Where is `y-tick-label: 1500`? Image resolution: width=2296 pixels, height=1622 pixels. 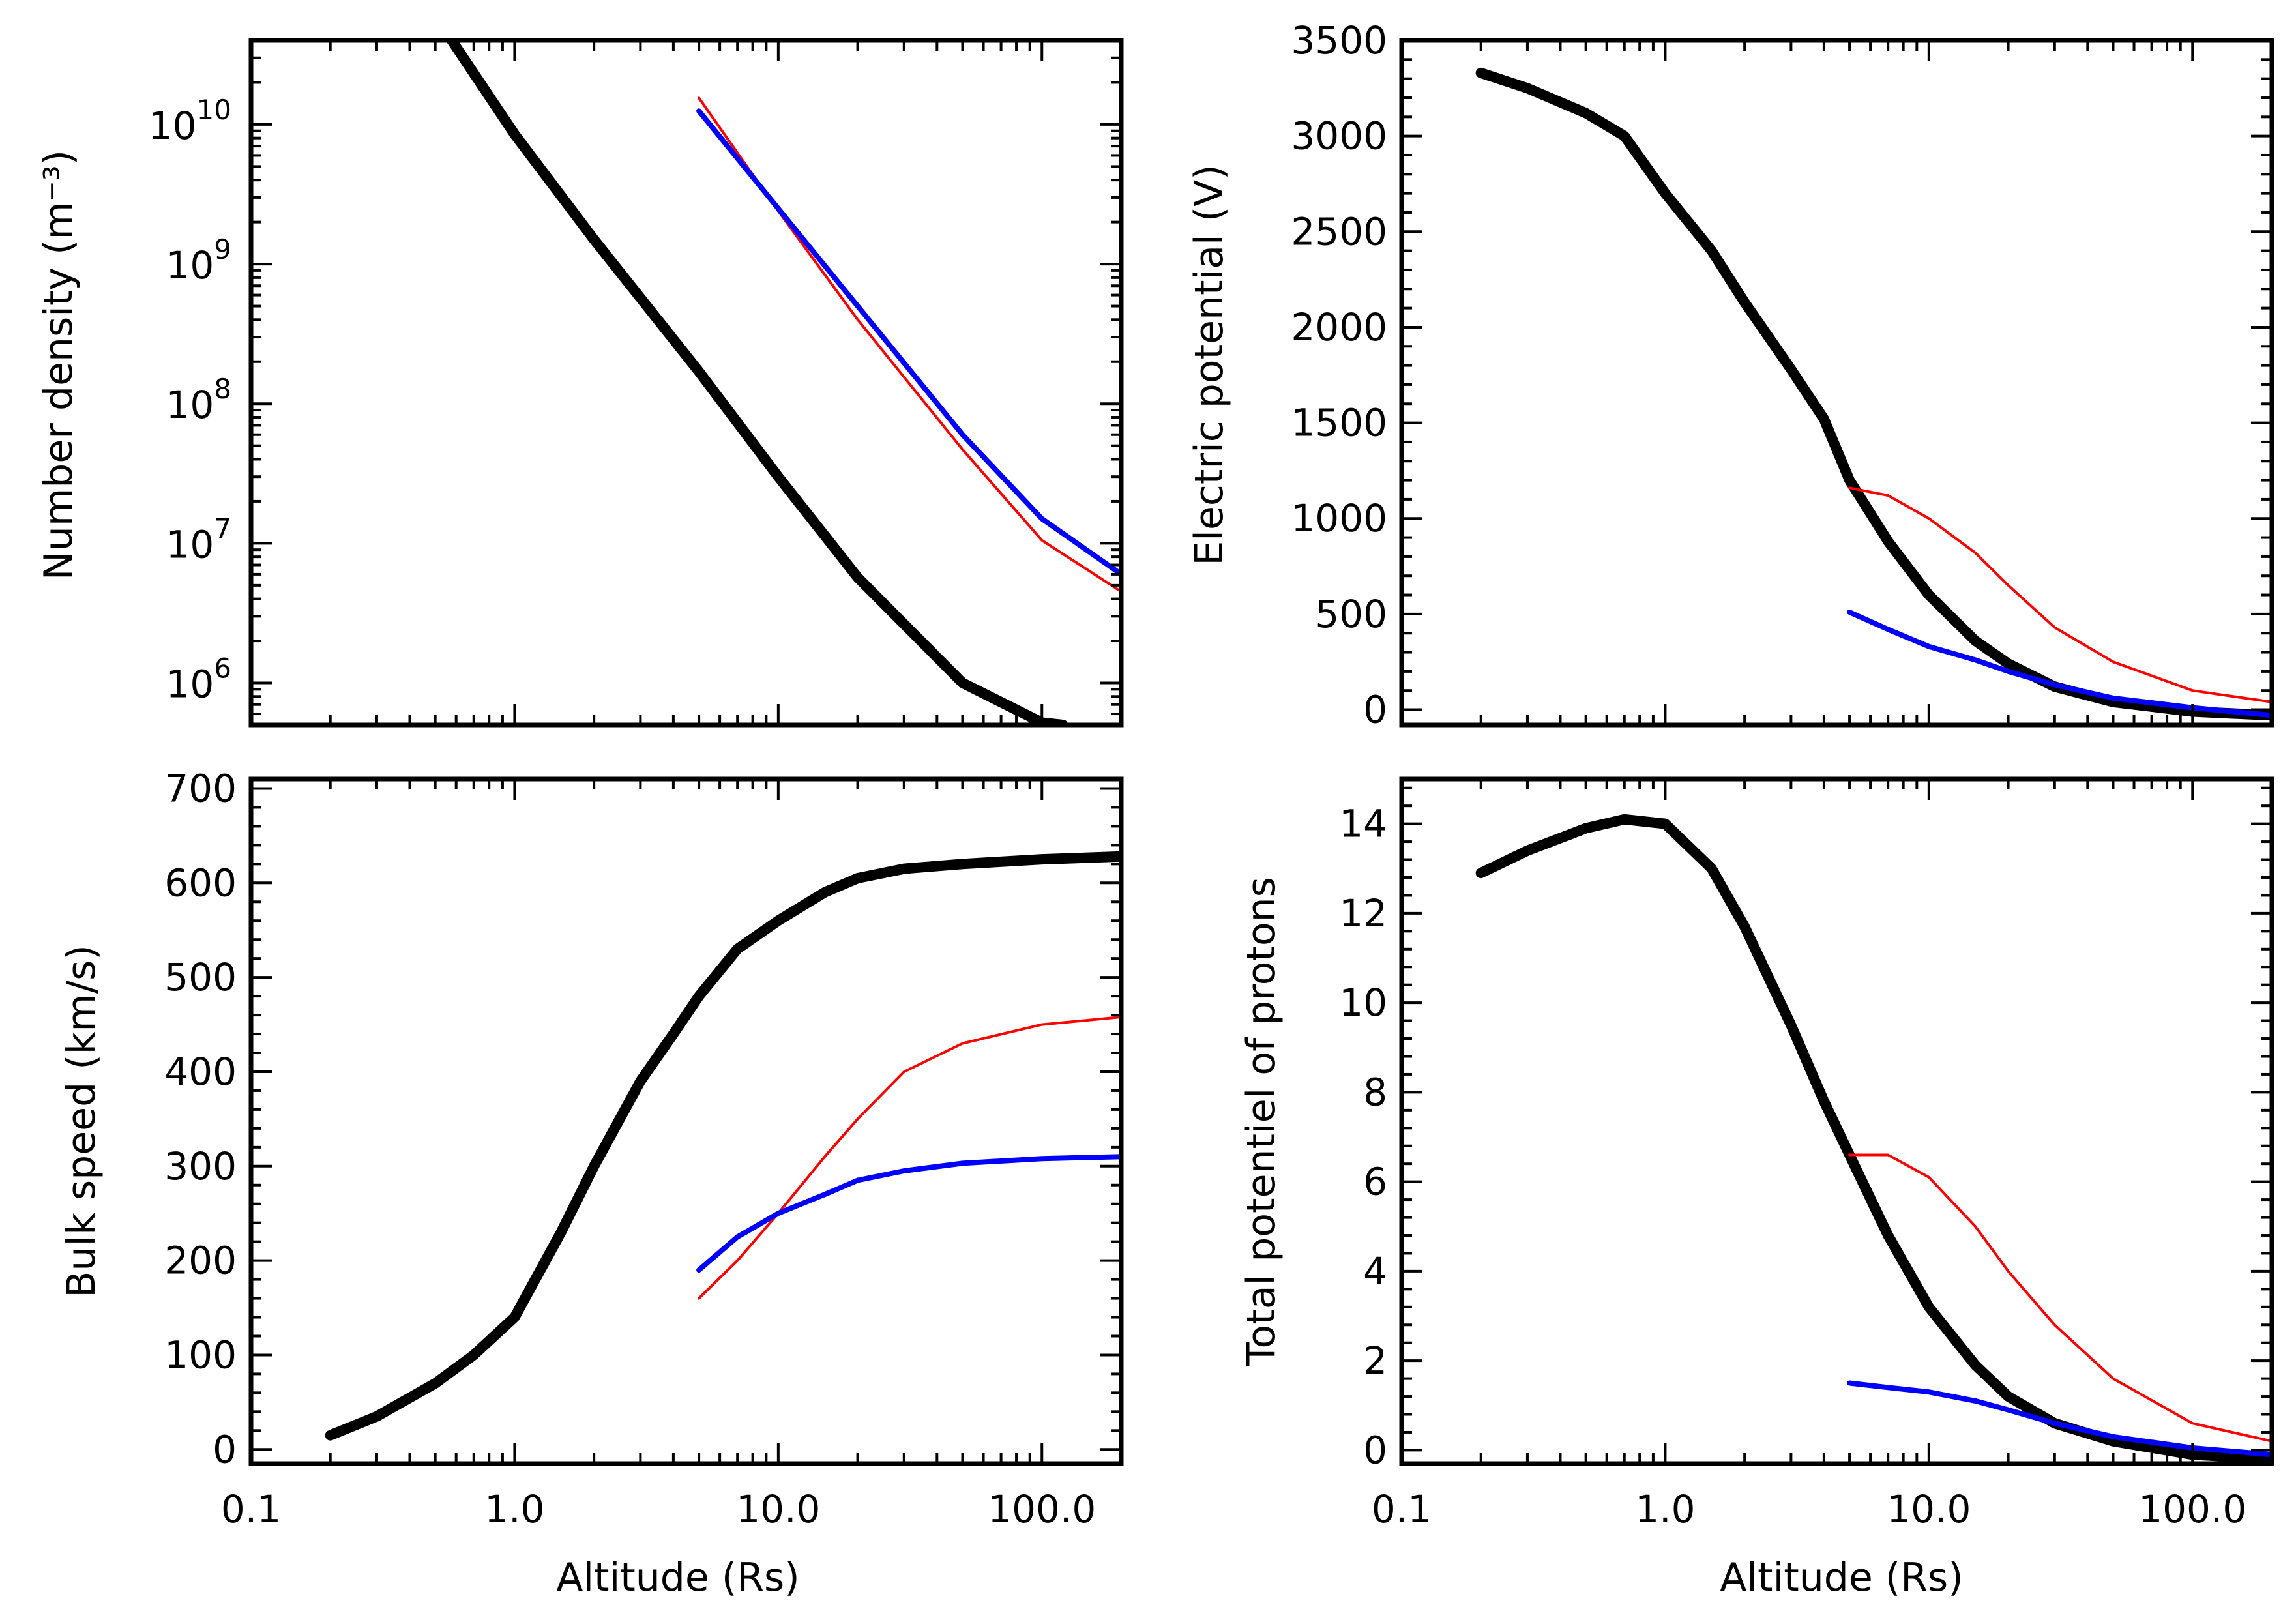 y-tick-label: 1500 is located at coordinates (1339, 423).